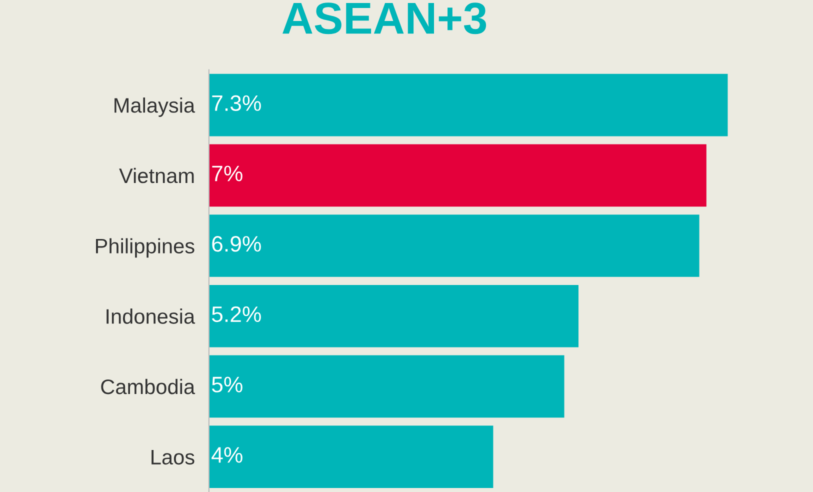 The image size is (813, 492). What do you see at coordinates (155, 107) in the screenshot?
I see `y-tick-label: Malaysia` at bounding box center [155, 107].